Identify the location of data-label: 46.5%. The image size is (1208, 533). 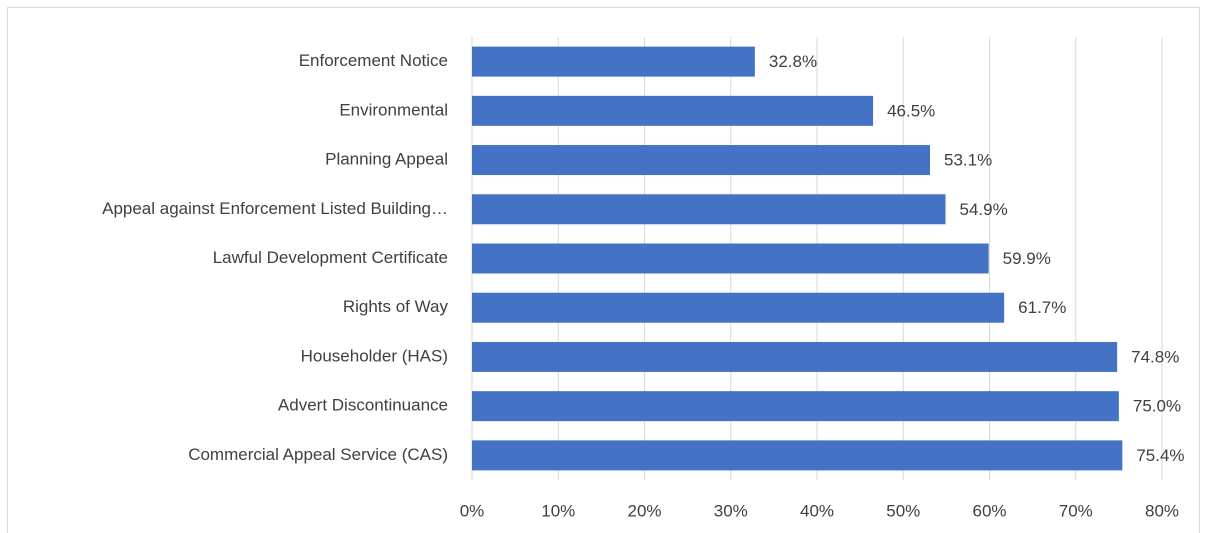
(911, 110).